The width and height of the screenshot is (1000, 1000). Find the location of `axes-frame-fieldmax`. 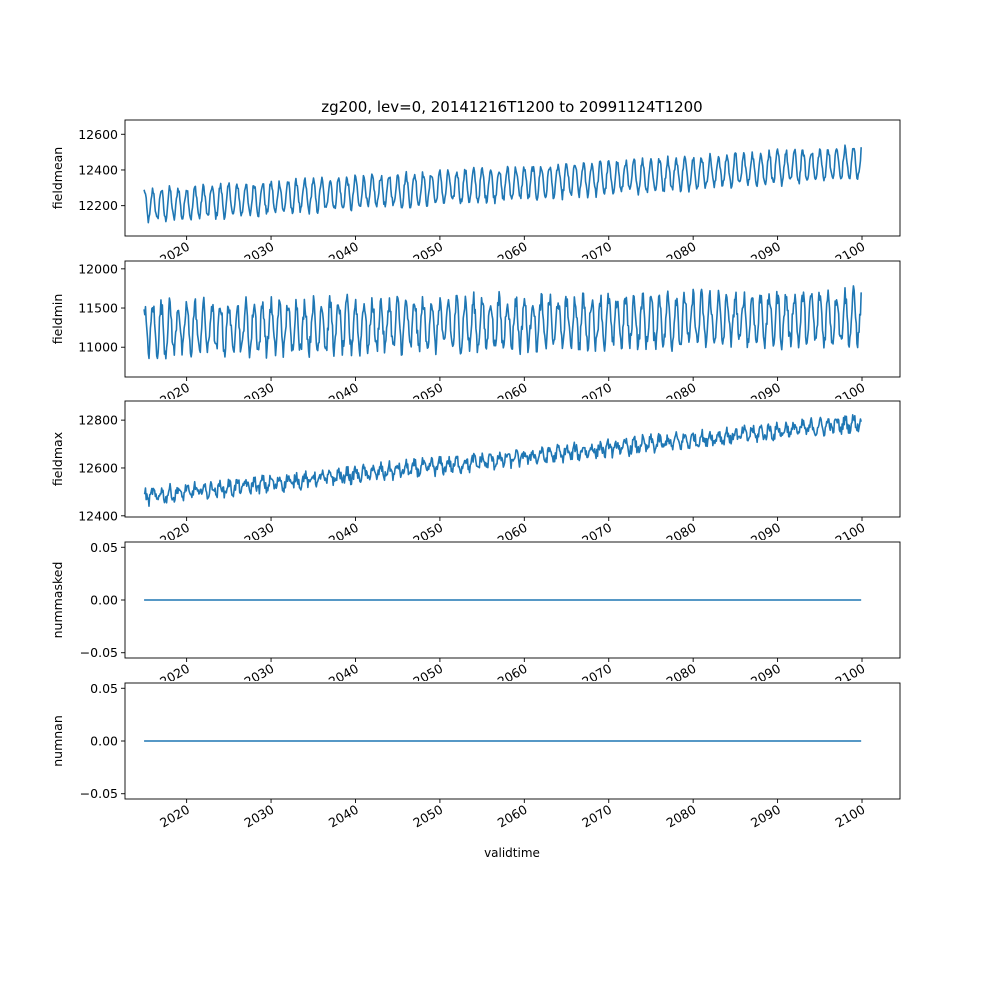

axes-frame-fieldmax is located at coordinates (512, 459).